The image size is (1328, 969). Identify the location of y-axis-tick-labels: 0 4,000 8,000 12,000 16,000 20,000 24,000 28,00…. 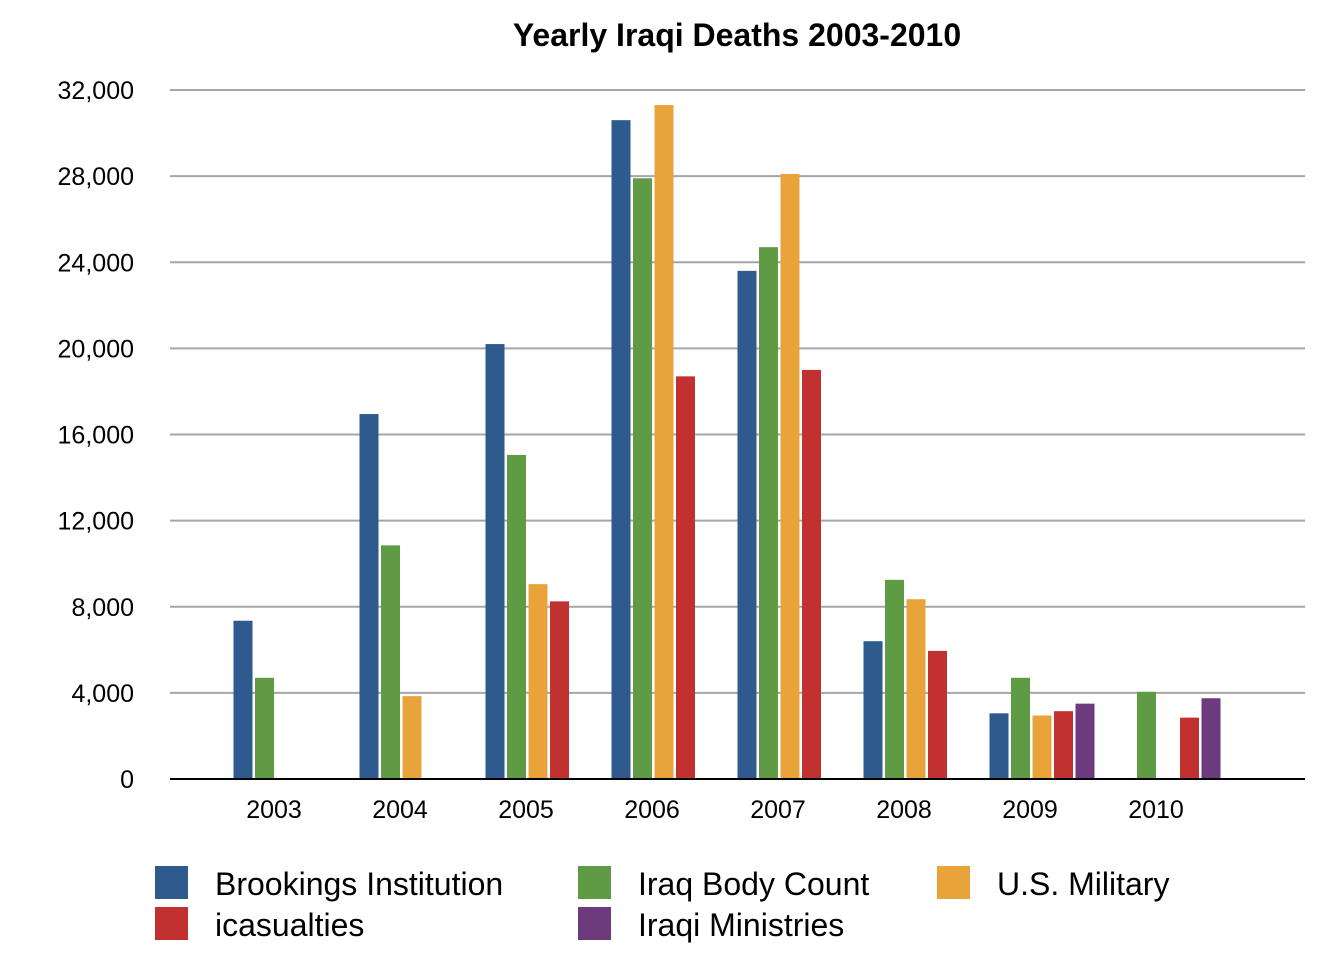
(96, 435).